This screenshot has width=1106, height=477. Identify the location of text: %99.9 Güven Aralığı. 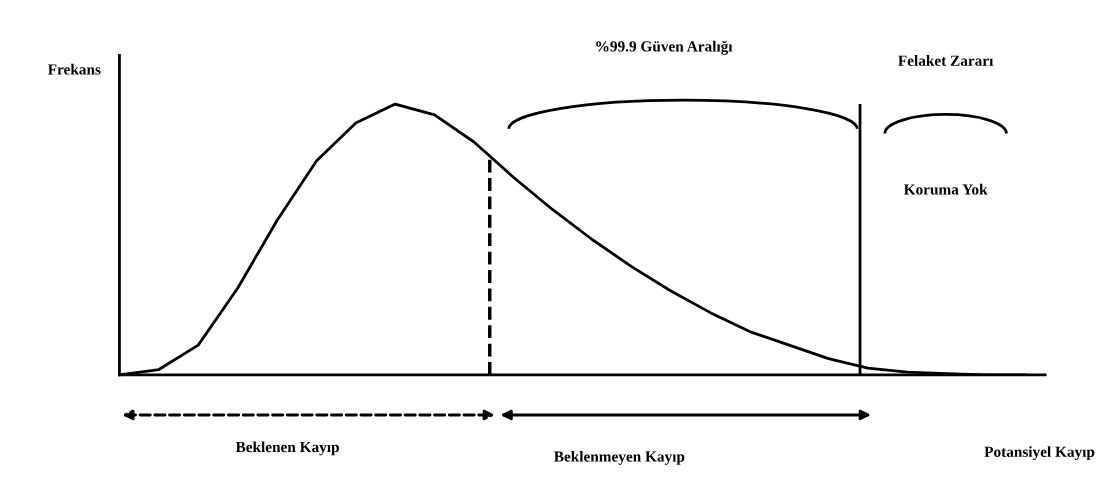
(664, 47).